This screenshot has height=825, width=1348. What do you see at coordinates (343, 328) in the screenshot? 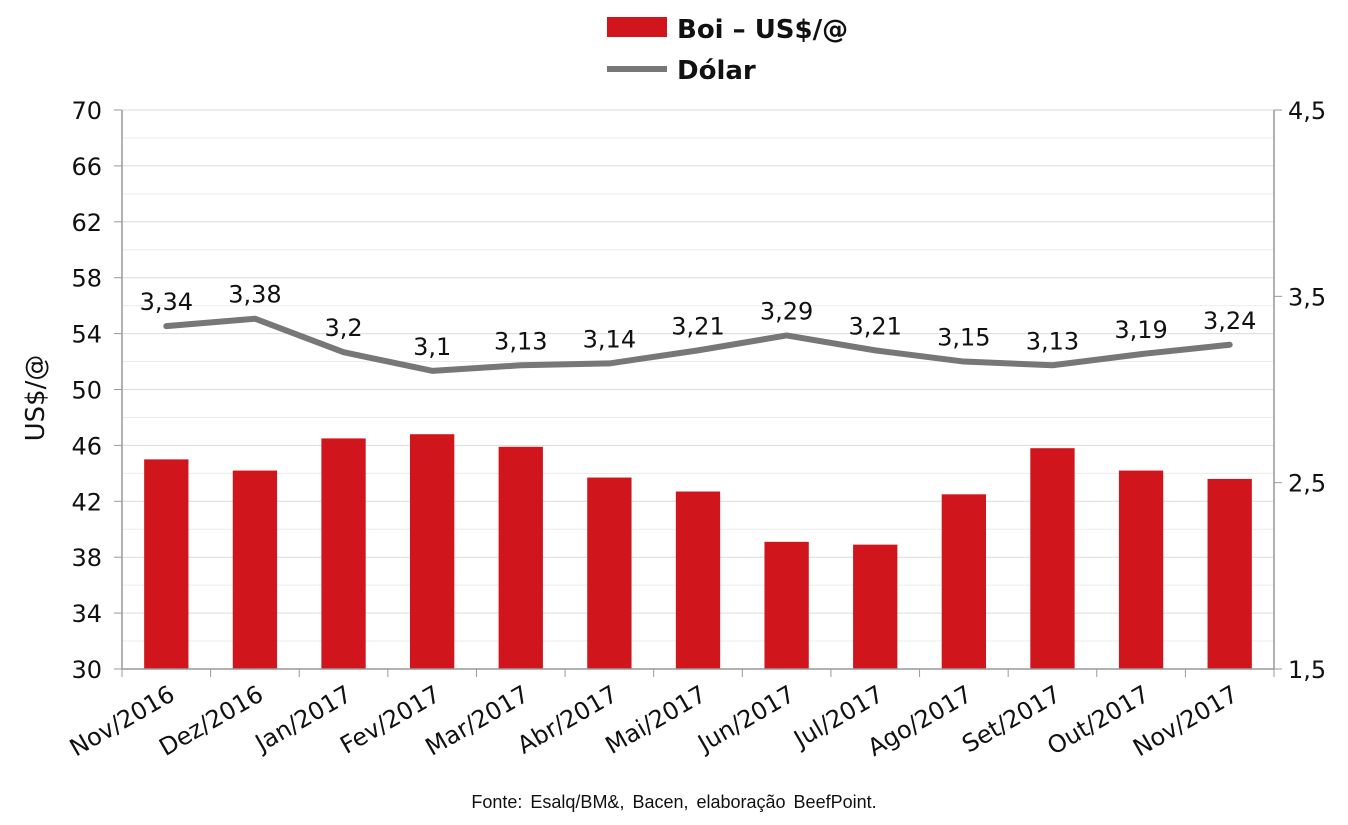
I see `line-data-label: 3,2` at bounding box center [343, 328].